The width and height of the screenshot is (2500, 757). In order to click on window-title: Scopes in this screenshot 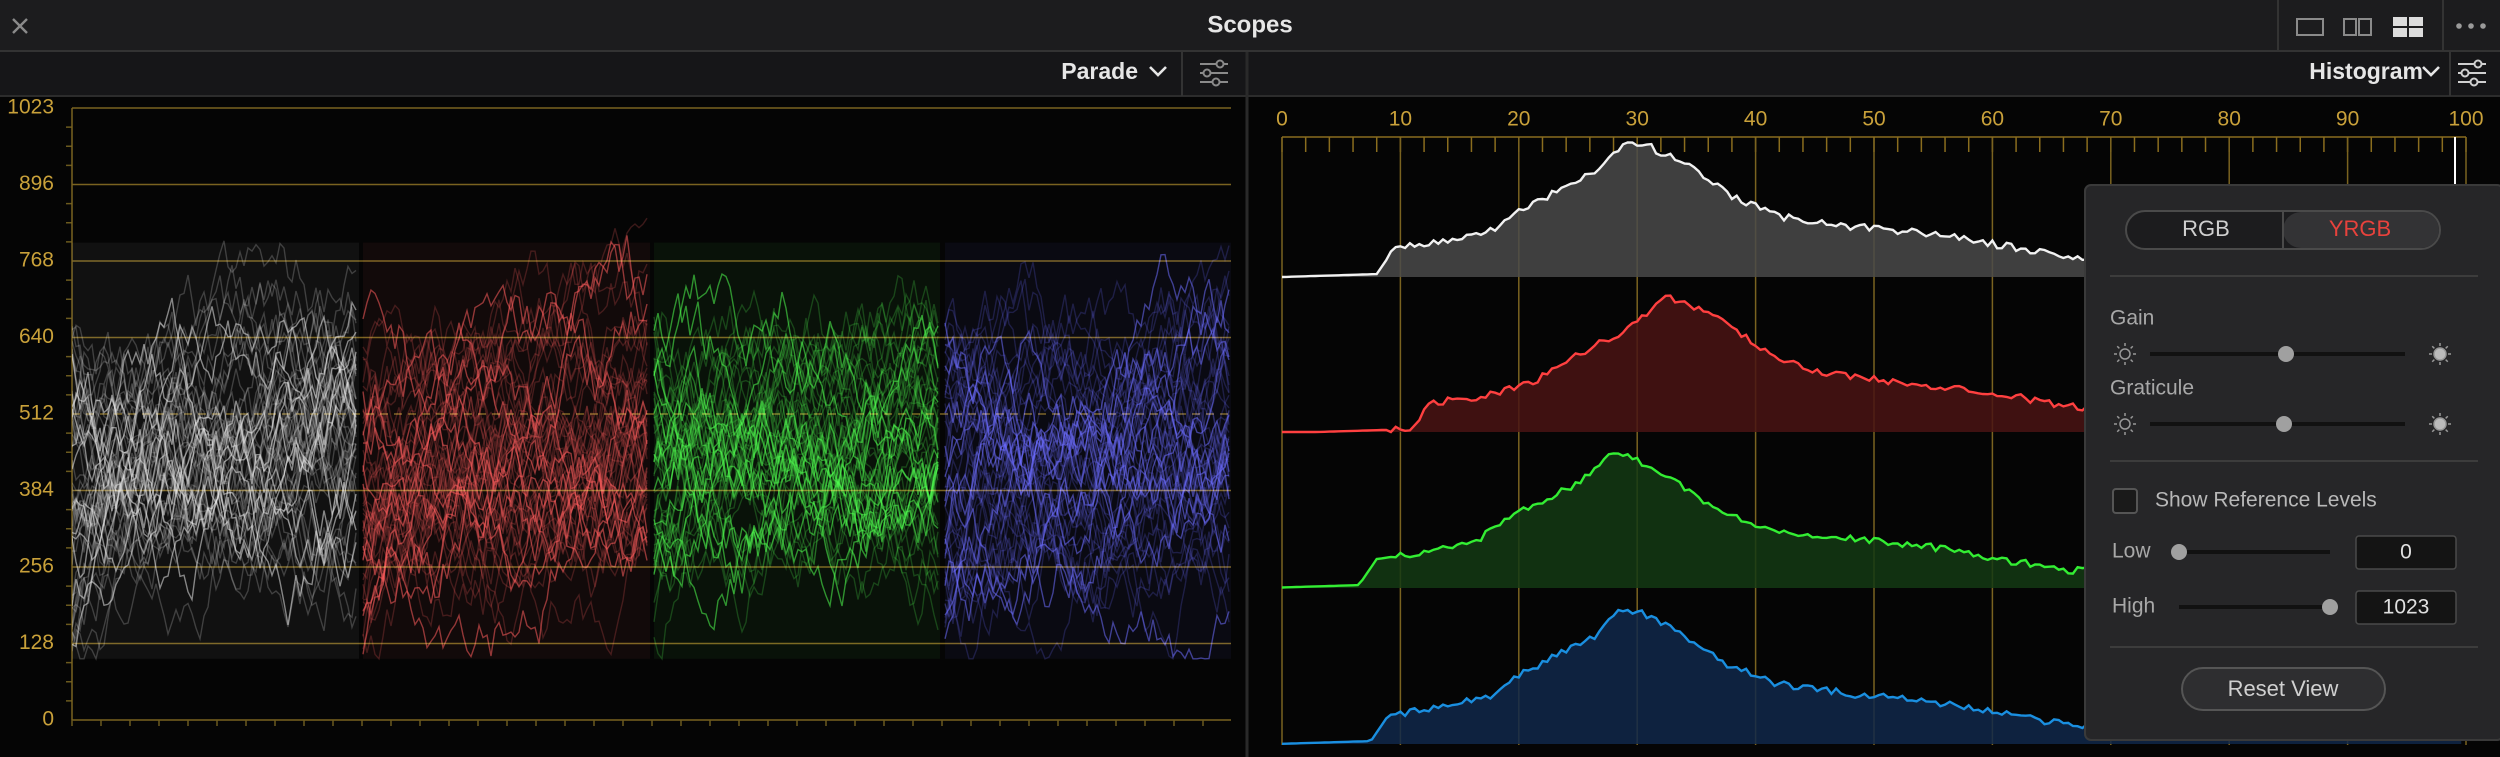, I will do `click(1249, 24)`.